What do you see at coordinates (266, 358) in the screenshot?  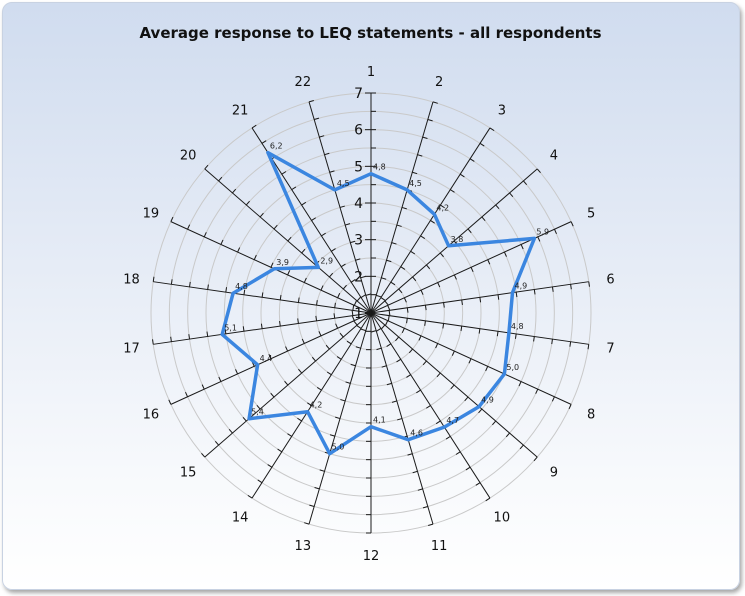 I see `data-label: 4,4` at bounding box center [266, 358].